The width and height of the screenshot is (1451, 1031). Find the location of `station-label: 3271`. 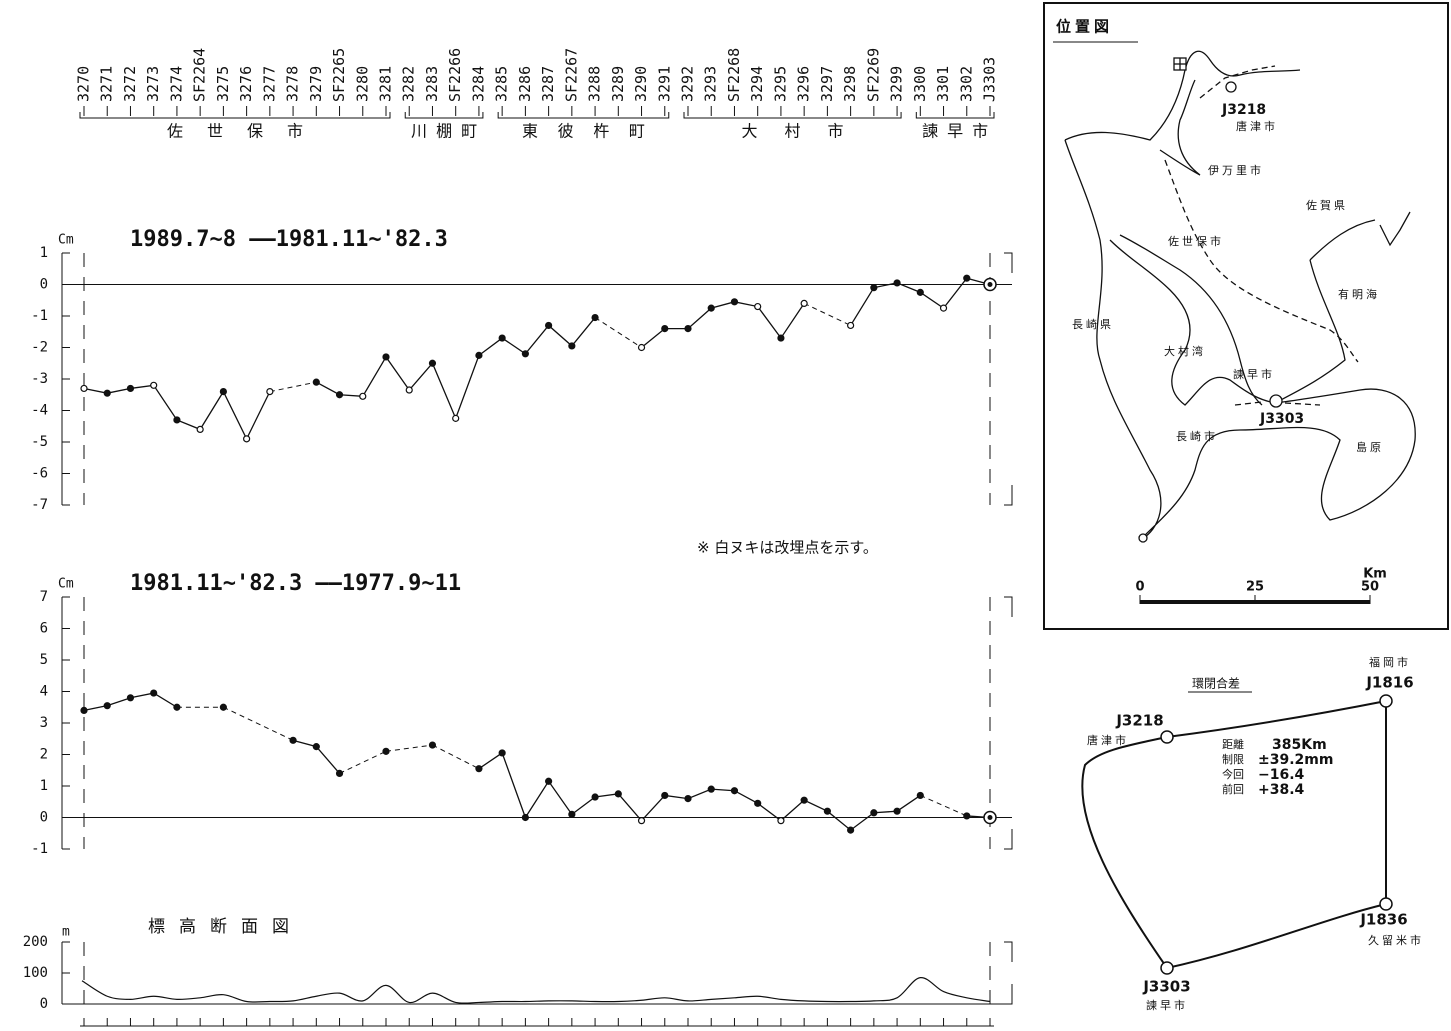

station-label: 3271 is located at coordinates (107, 84).